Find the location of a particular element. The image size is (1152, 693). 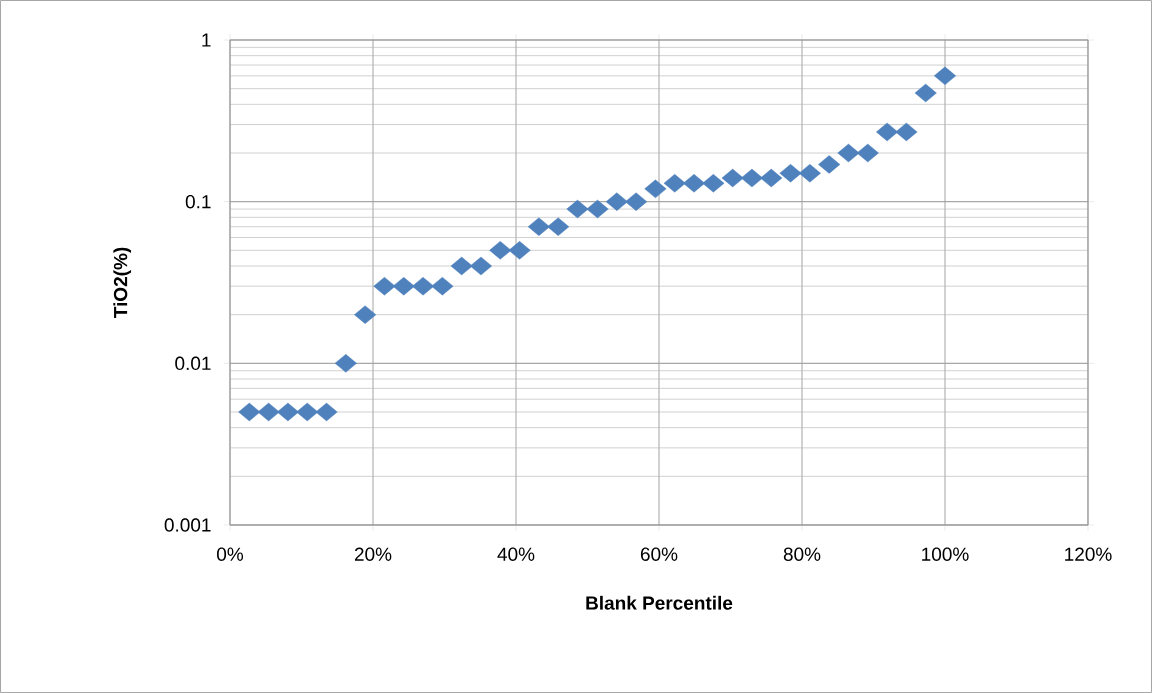

y-tick-label: 0.001 is located at coordinates (187, 525).